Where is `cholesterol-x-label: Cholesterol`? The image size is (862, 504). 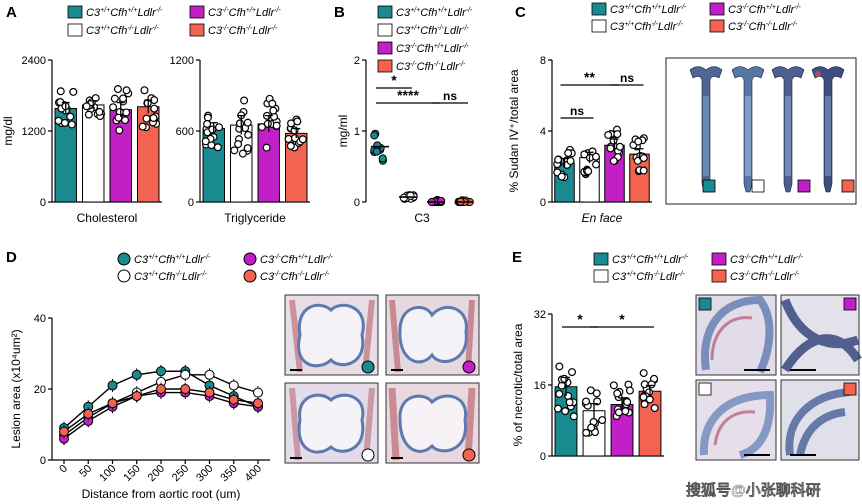 cholesterol-x-label: Cholesterol is located at coordinates (107, 218).